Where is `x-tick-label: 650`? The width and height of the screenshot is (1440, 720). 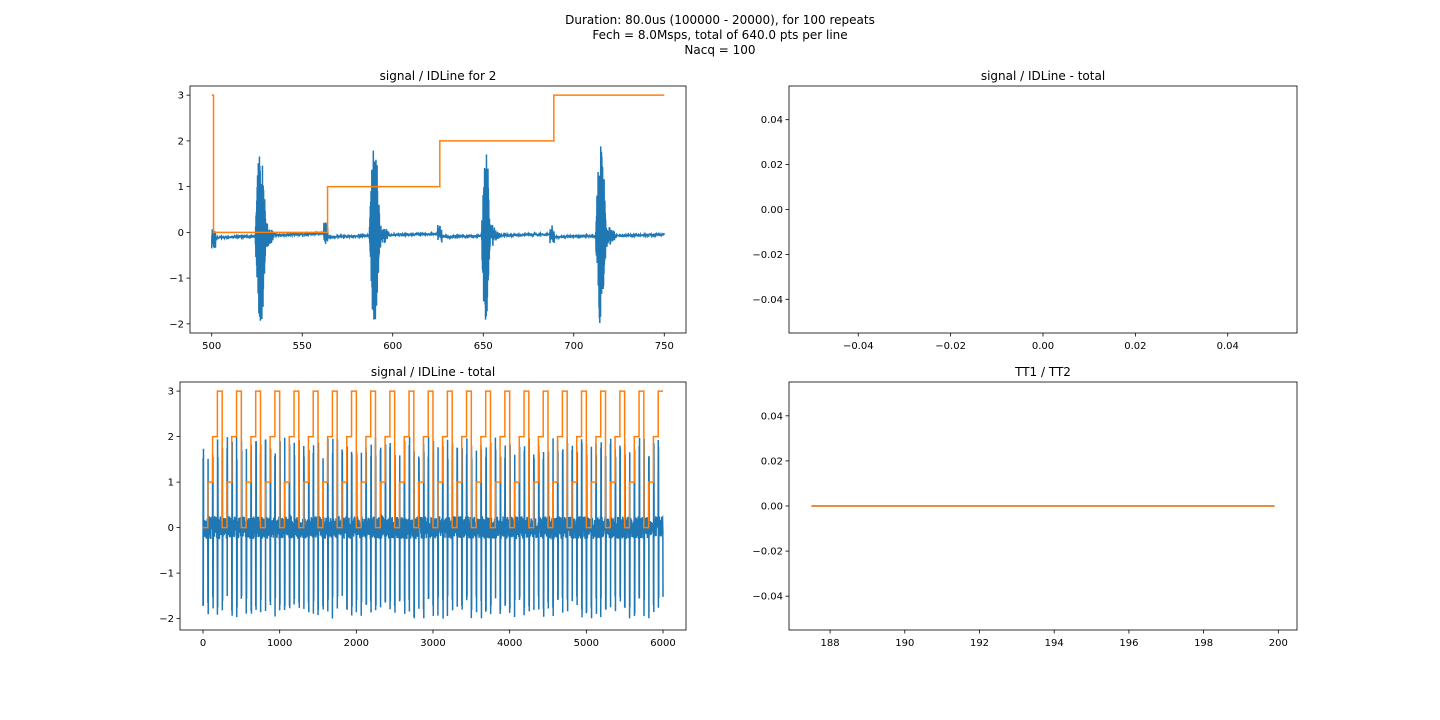
x-tick-label: 650 is located at coordinates (483, 346).